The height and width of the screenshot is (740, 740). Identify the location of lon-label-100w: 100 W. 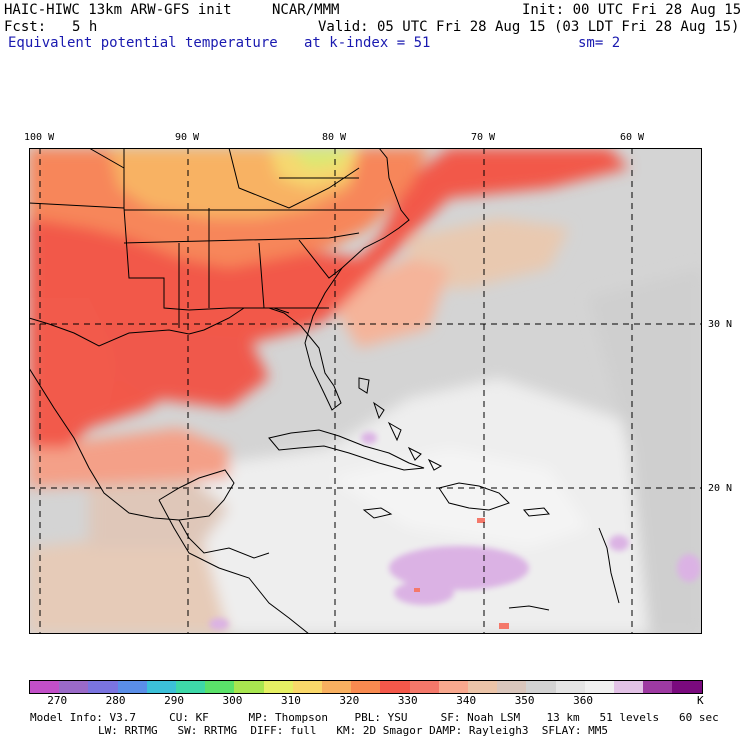
(39, 137).